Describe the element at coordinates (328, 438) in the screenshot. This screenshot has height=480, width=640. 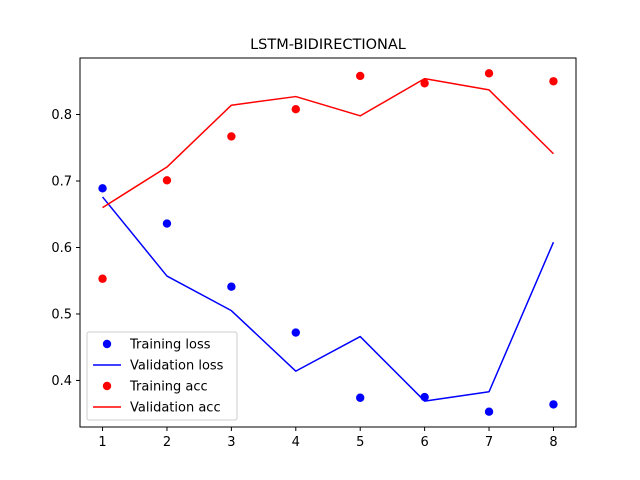
I see `x-axis: 1 2 3 4 5 6 7 8` at that location.